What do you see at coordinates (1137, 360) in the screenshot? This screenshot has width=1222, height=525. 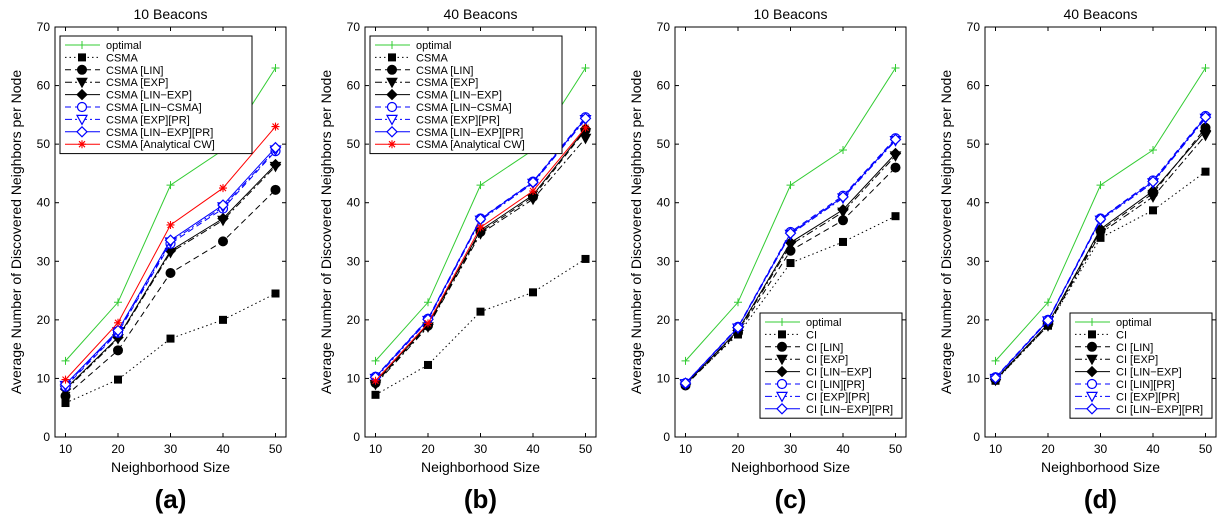 I see `legend-entry: CI [EXP]` at bounding box center [1137, 360].